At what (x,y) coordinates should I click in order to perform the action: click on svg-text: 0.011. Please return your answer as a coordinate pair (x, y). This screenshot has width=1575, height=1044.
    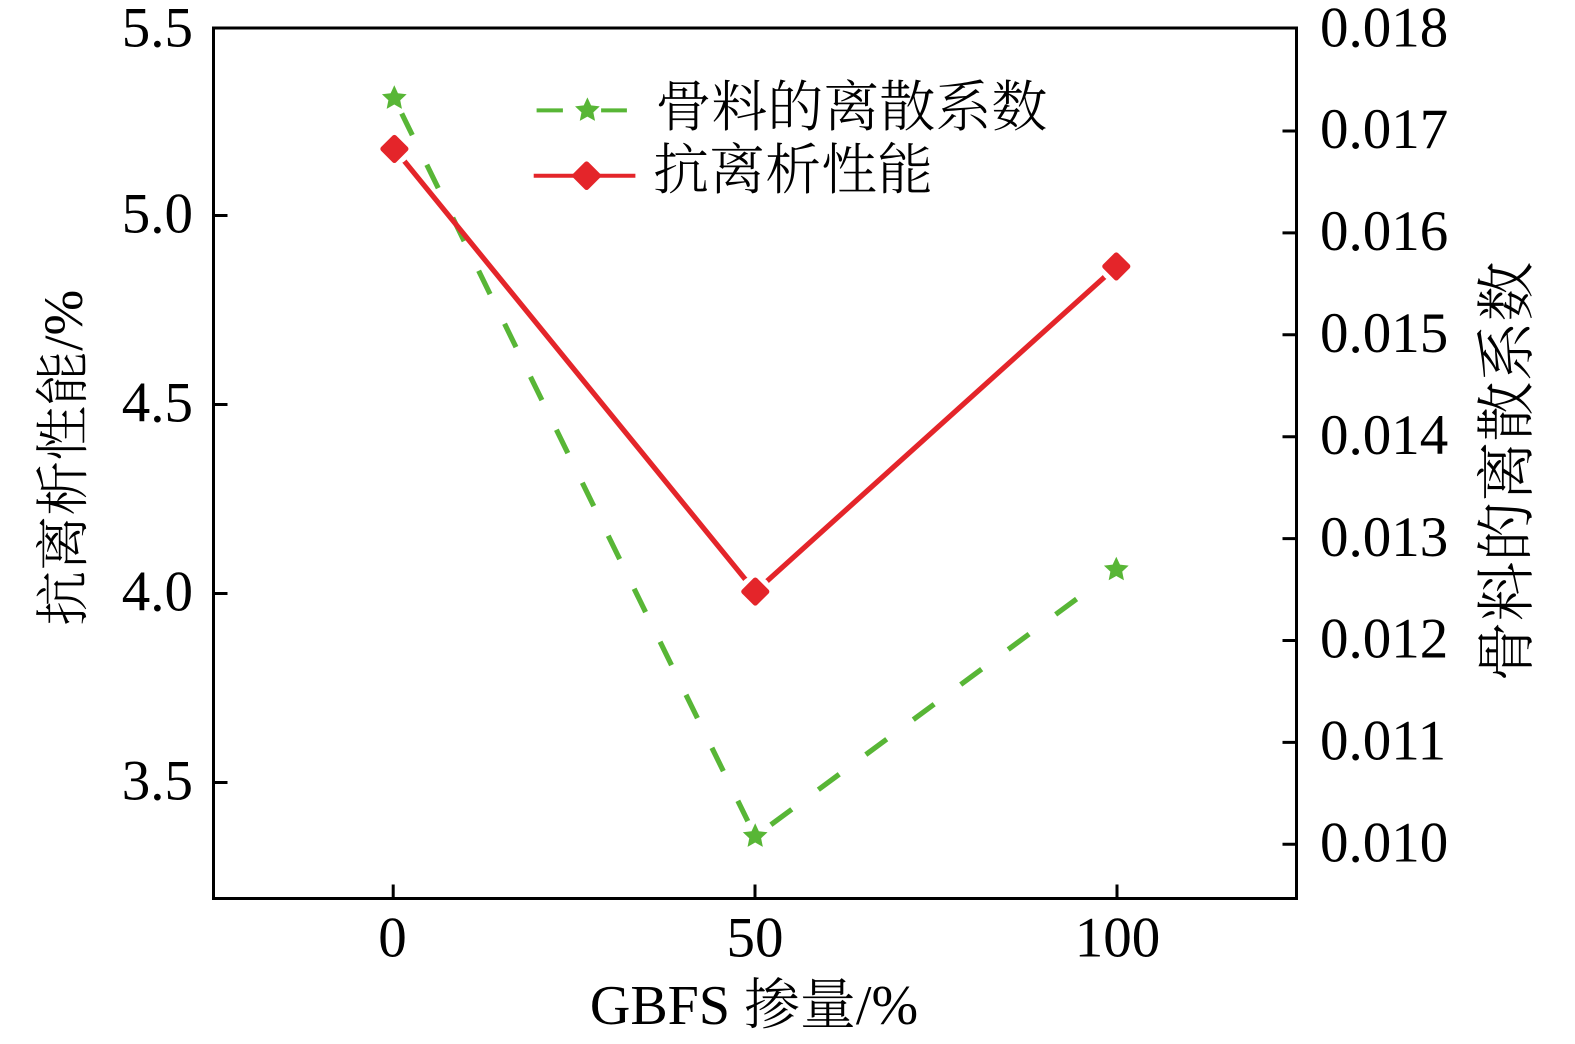
    Looking at the image, I should click on (1383, 741).